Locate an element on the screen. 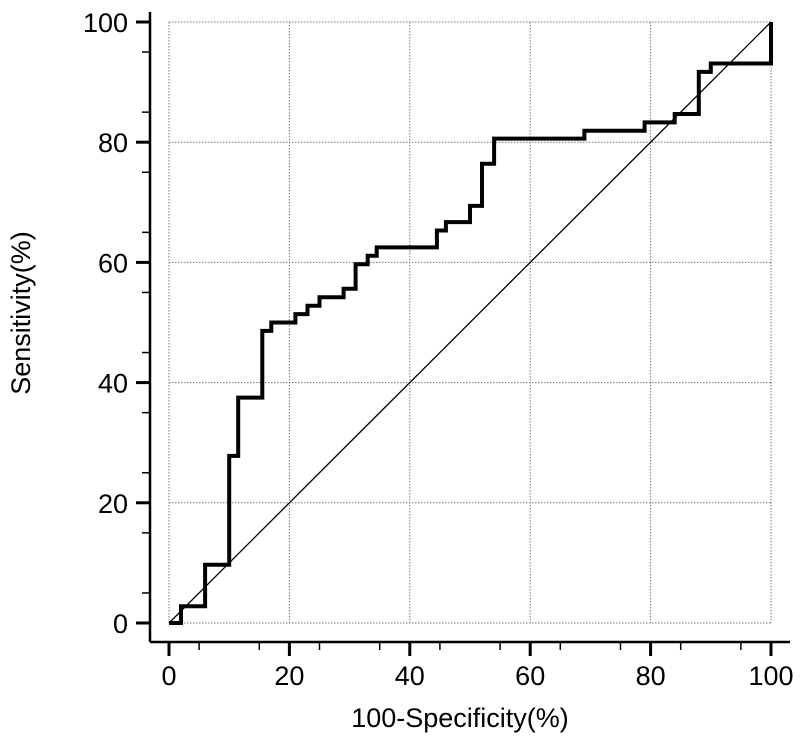  y-axis-label: Sensitivity(%) is located at coordinates (21, 313).